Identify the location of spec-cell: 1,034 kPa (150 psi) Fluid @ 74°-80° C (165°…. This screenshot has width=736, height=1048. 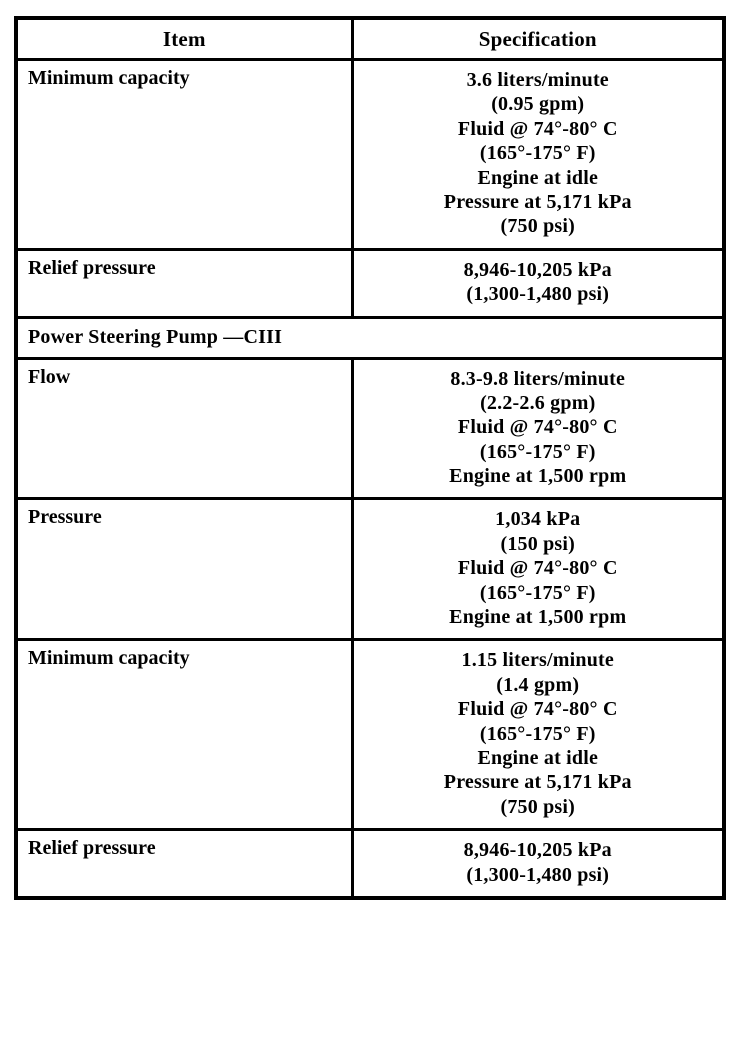
(538, 569).